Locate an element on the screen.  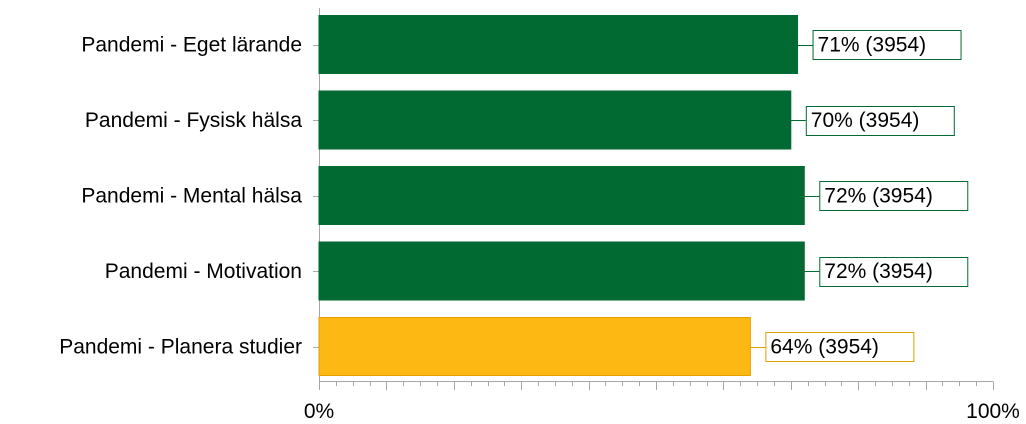
value-label: 71% (3954) is located at coordinates (872, 45).